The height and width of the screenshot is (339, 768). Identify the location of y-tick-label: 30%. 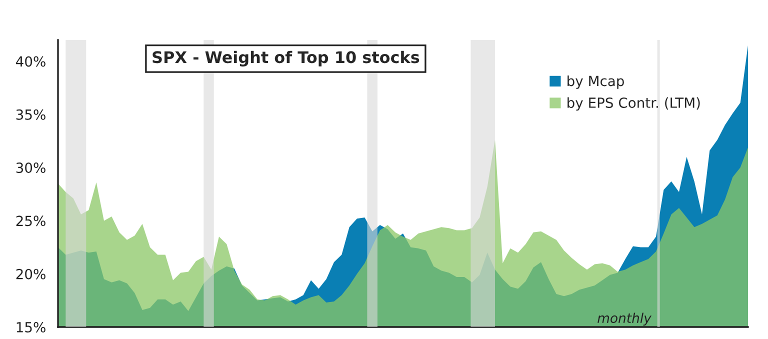
(31, 168).